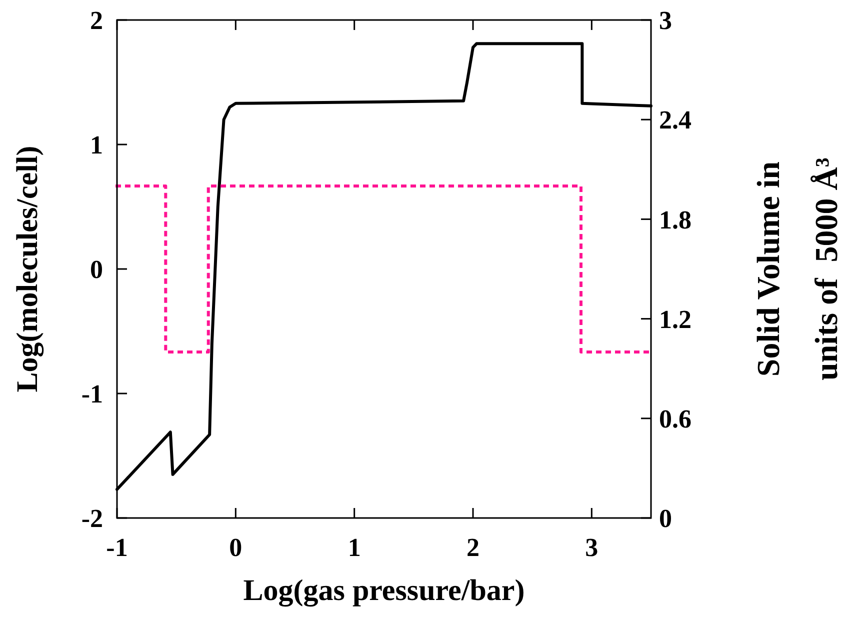 The height and width of the screenshot is (623, 851). I want to click on y2-axis-title: Solid Volume in units of 5000 Å³, so click(797, 269).